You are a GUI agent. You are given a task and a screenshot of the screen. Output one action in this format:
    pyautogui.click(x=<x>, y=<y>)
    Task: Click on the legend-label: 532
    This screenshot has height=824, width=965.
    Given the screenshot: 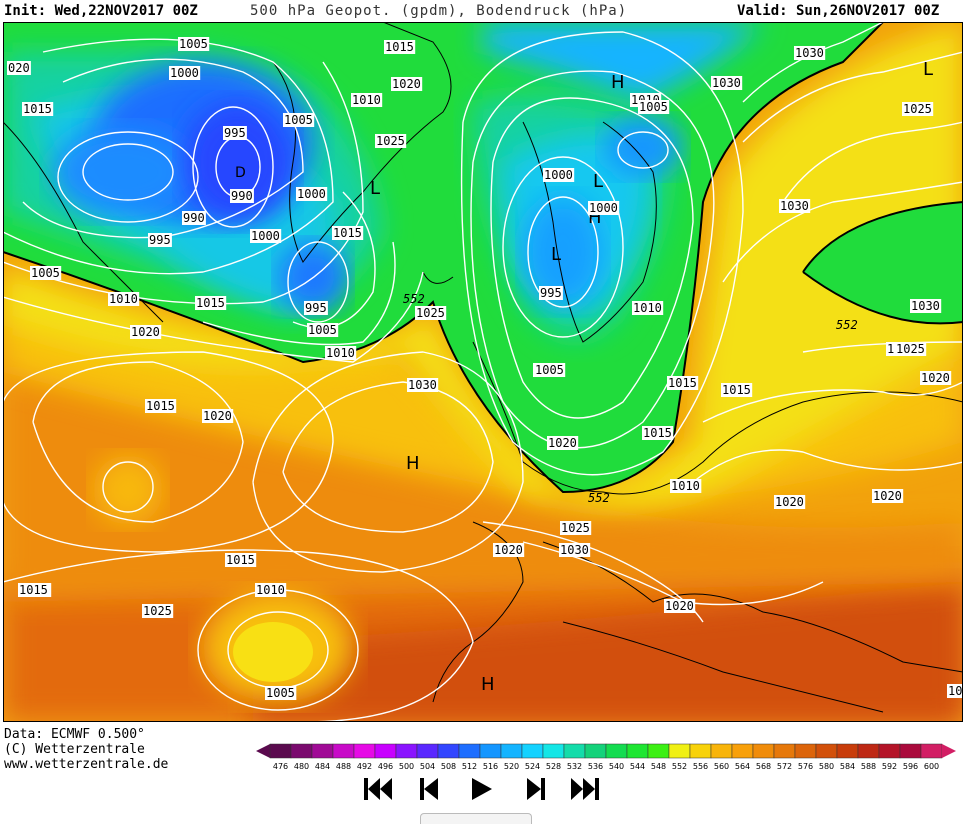 What is the action you would take?
    pyautogui.click(x=574, y=766)
    